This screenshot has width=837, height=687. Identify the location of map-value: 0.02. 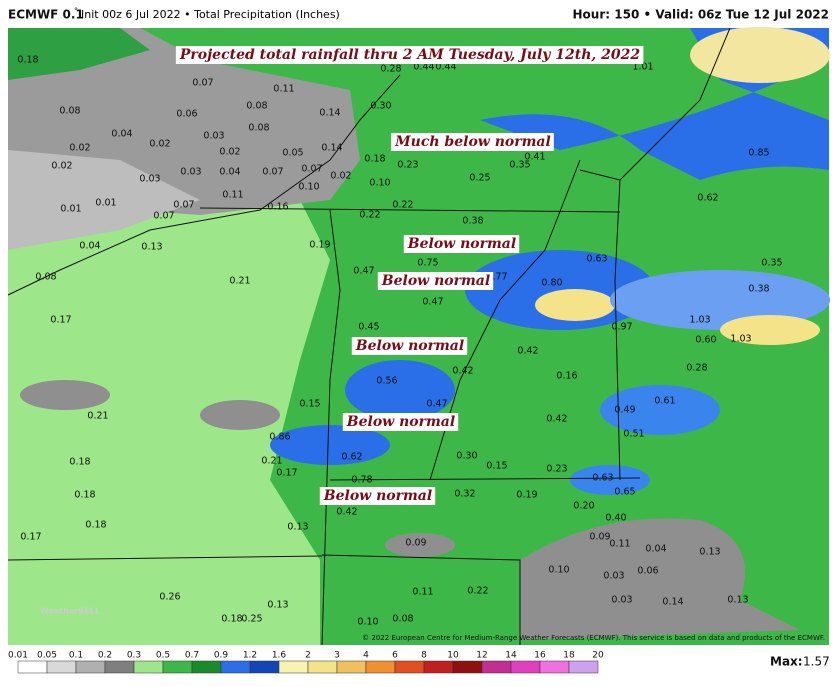
(79, 148).